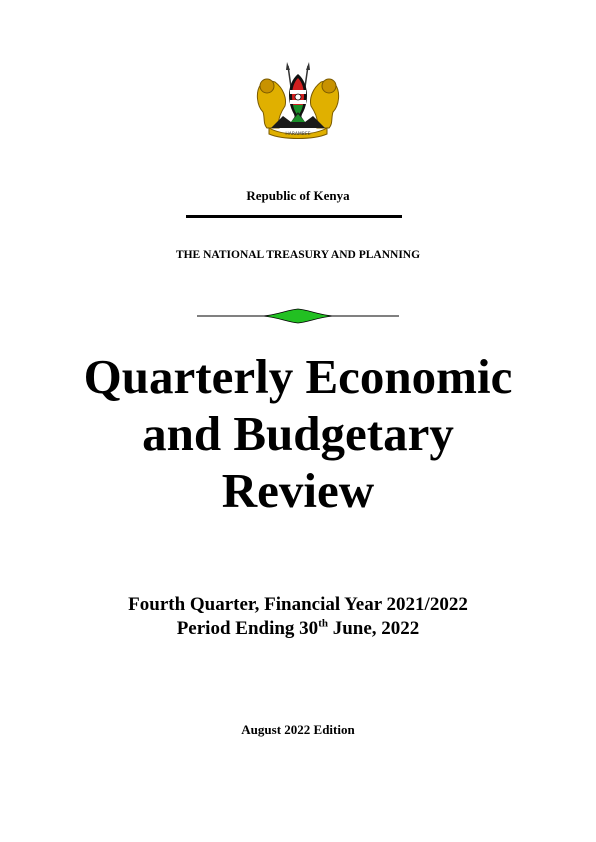  What do you see at coordinates (297, 134) in the screenshot?
I see `svg-text: HARAMBEE` at bounding box center [297, 134].